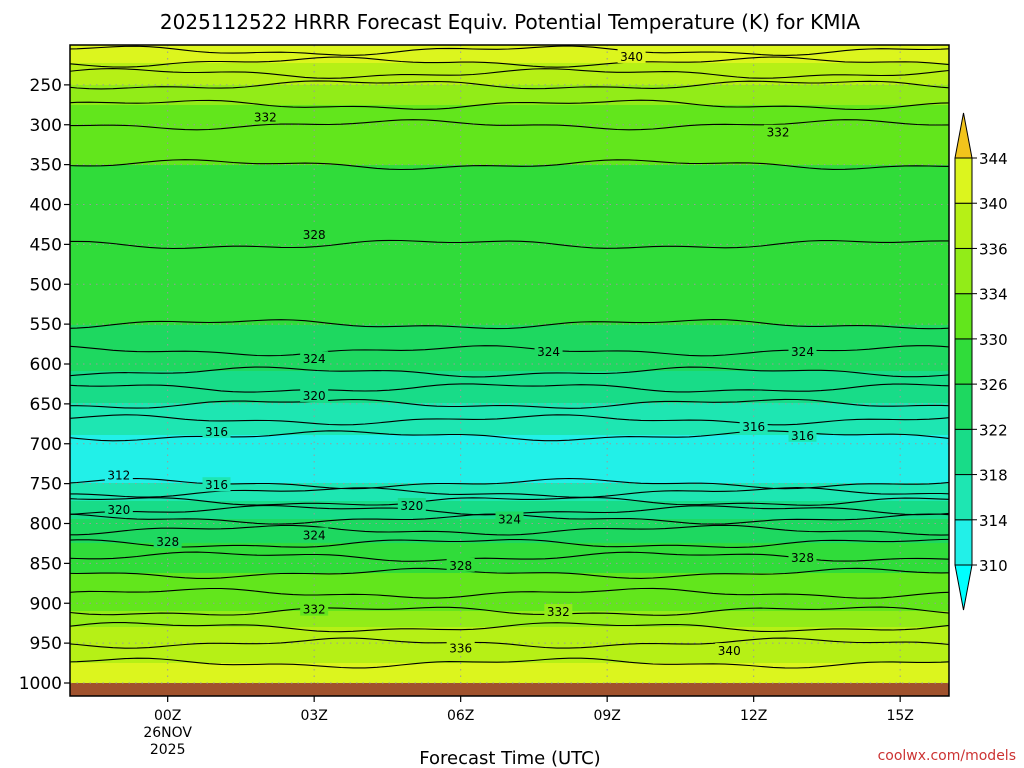  Describe the element at coordinates (46, 485) in the screenshot. I see `y-tick-label: 750` at that location.